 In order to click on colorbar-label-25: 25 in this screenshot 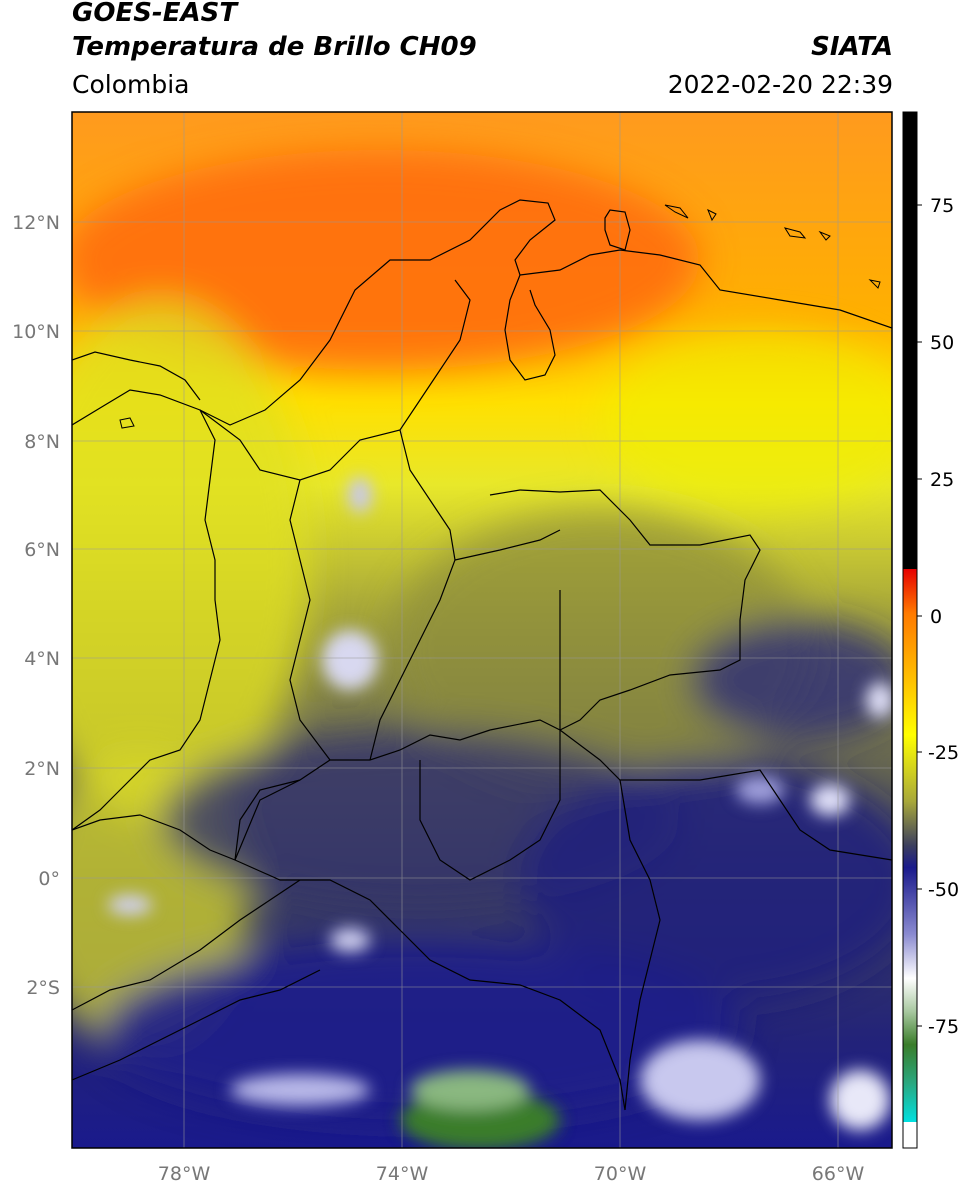, I will do `click(942, 480)`.